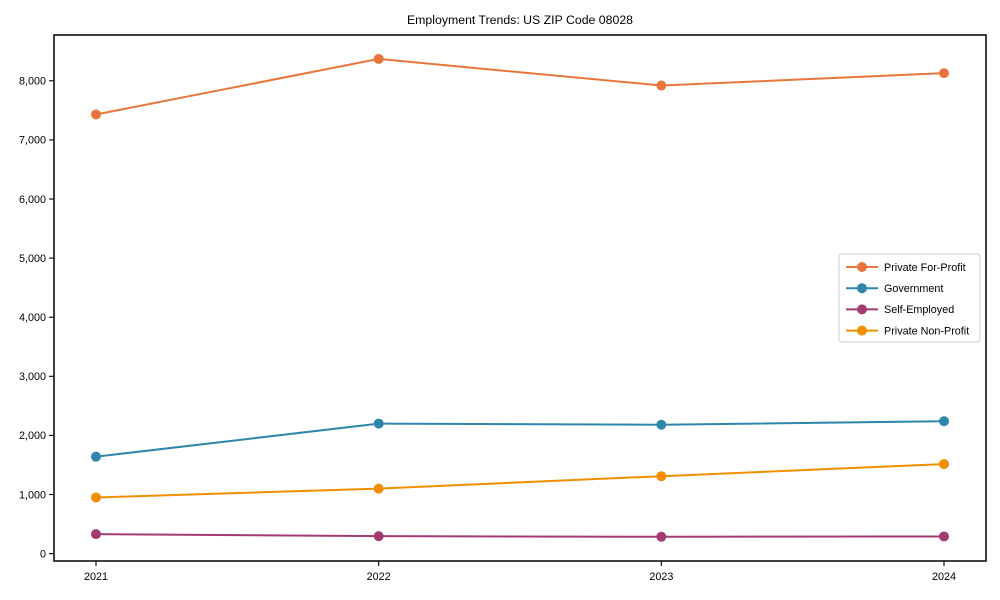  I want to click on legend-box, so click(909, 298).